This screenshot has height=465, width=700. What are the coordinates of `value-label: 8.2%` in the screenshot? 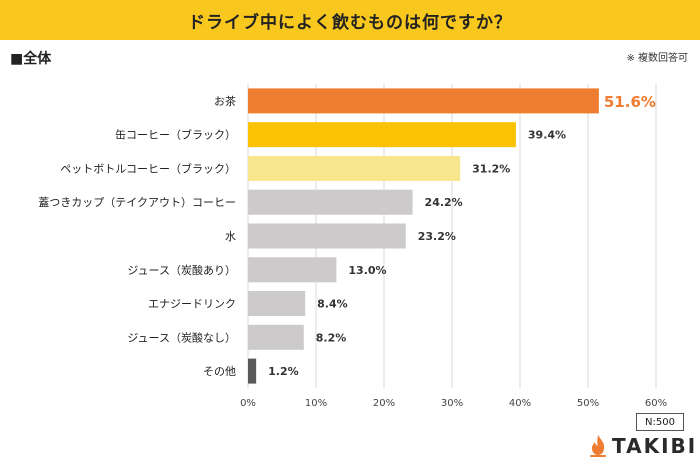 It's located at (331, 337).